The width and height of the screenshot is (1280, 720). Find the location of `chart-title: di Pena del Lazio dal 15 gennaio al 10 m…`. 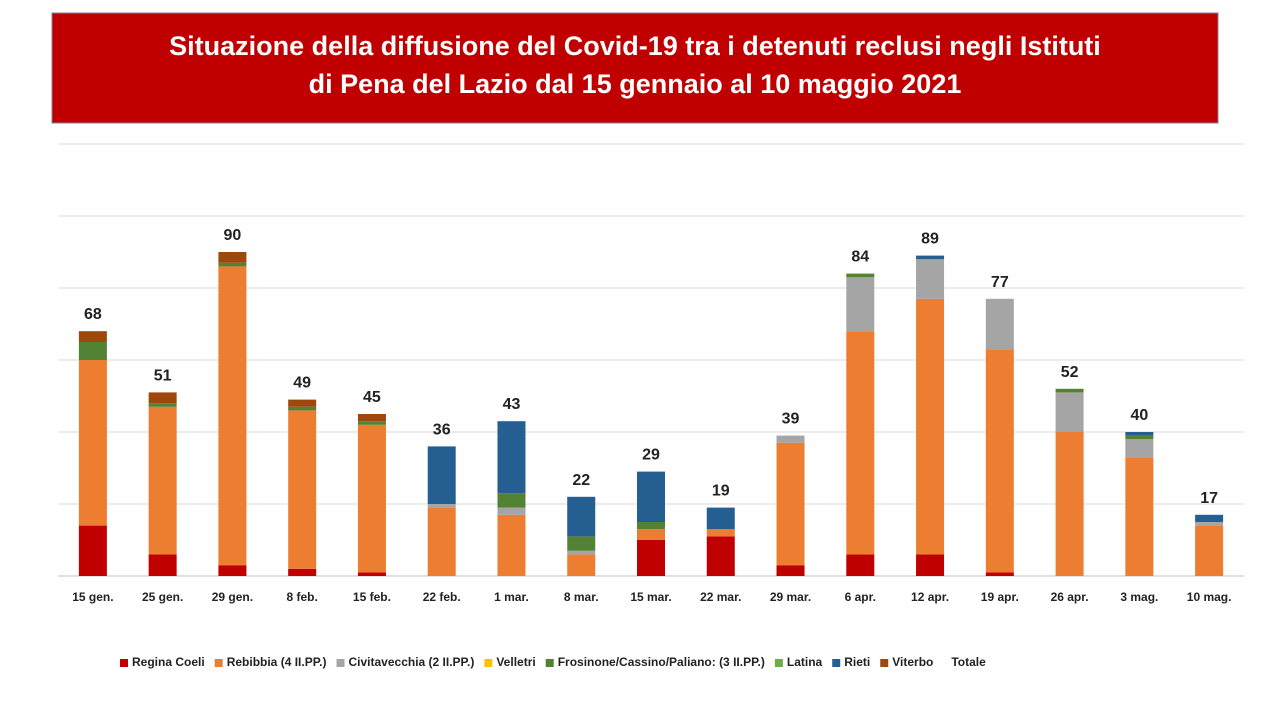

chart-title: di Pena del Lazio dal 15 gennaio al 10 m… is located at coordinates (635, 84).